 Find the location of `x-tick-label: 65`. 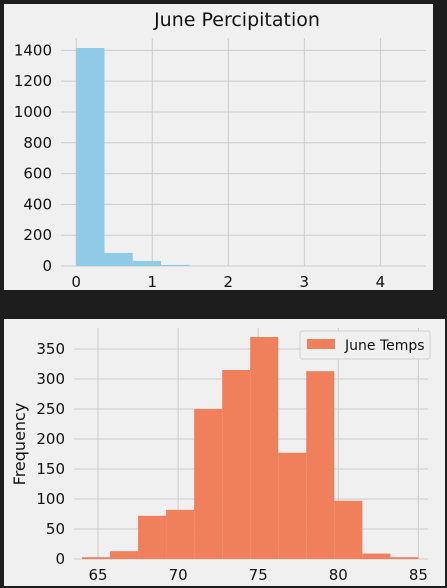

x-tick-label: 65 is located at coordinates (97, 575).